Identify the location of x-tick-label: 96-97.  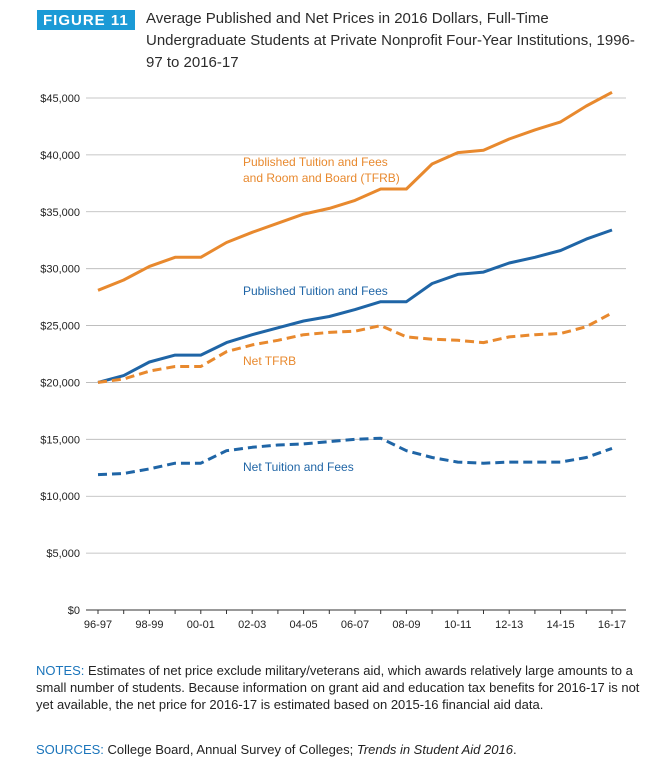
(98, 625).